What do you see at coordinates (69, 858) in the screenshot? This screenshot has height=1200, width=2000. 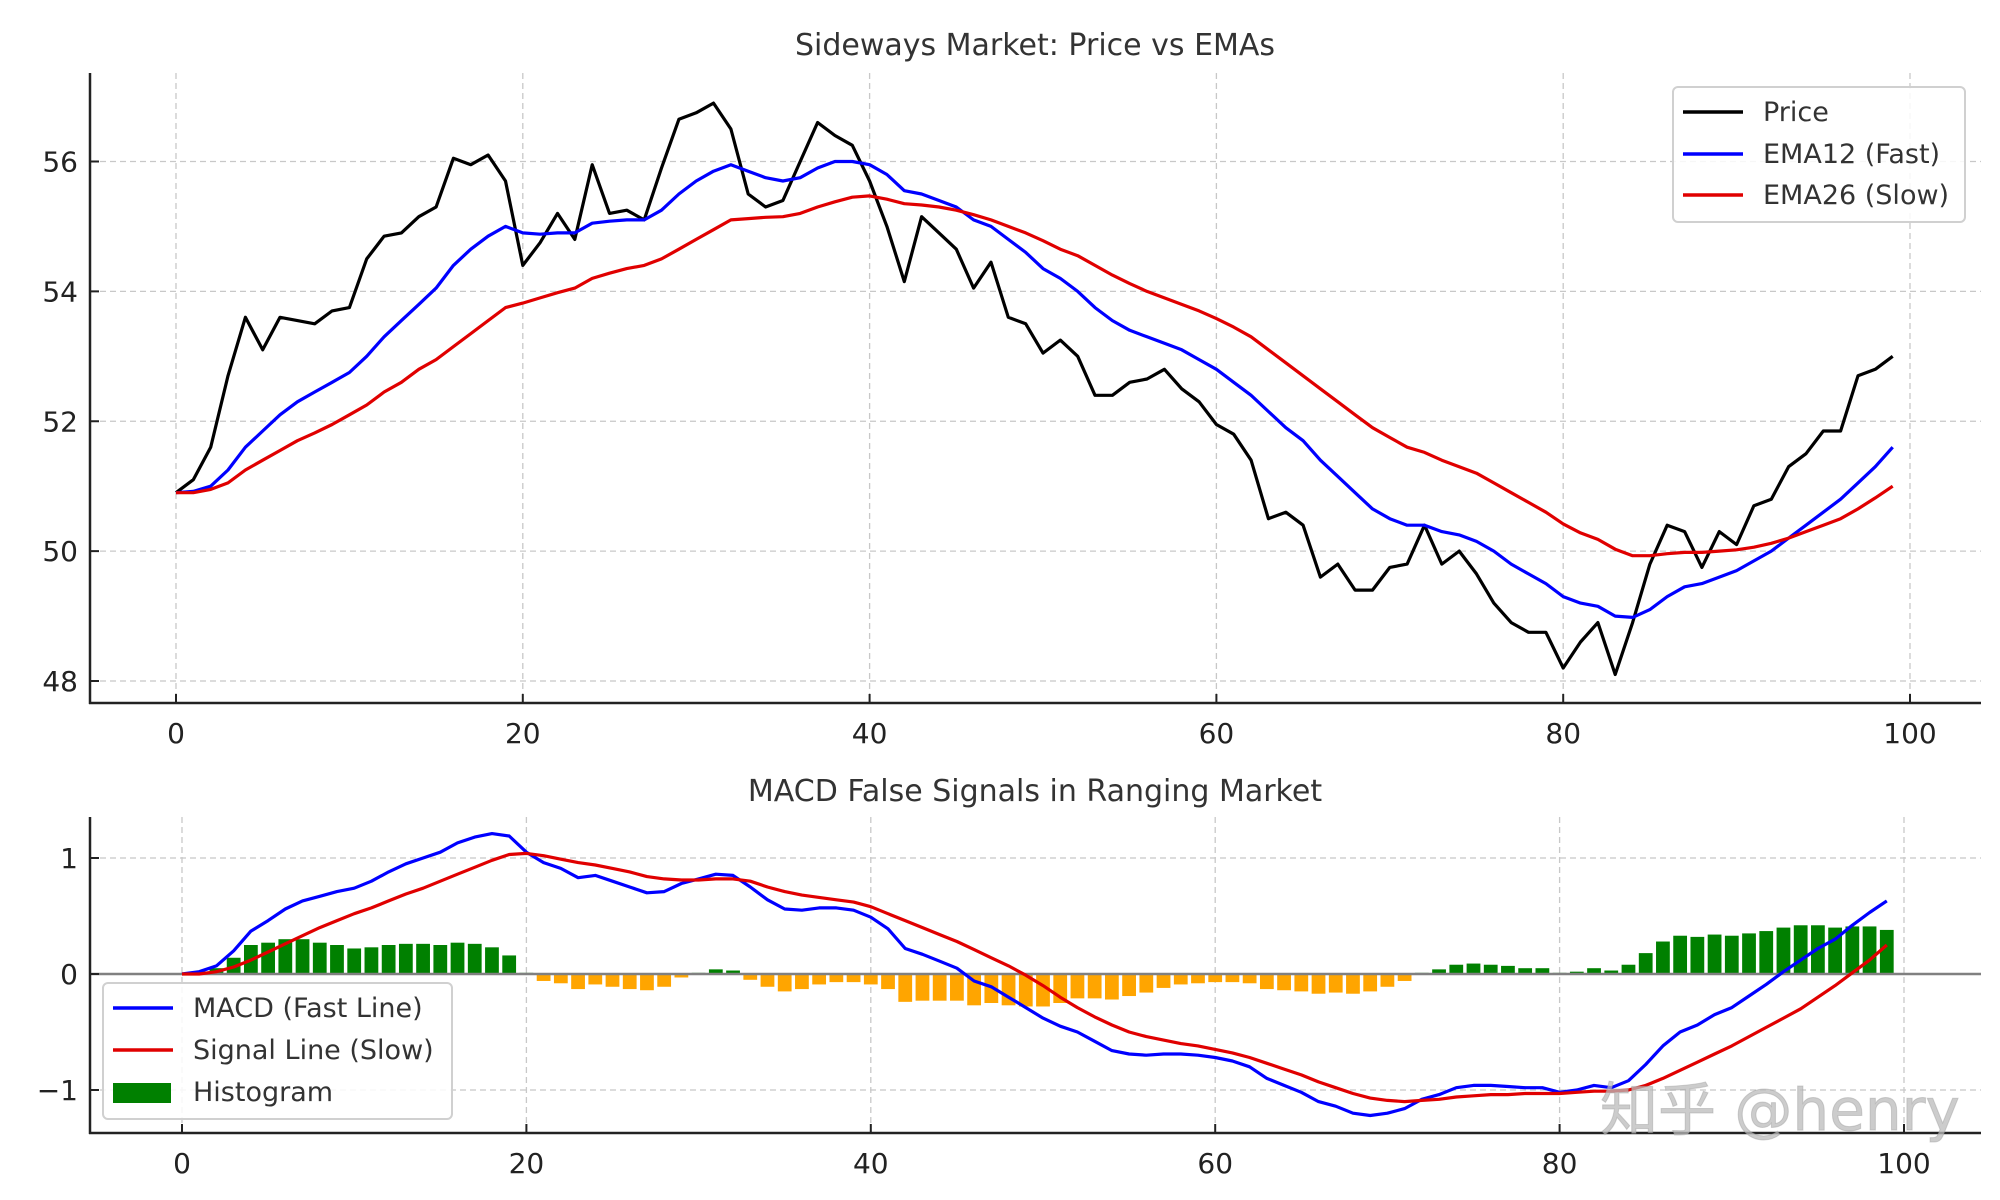 I see `y-tick-label: 1` at bounding box center [69, 858].